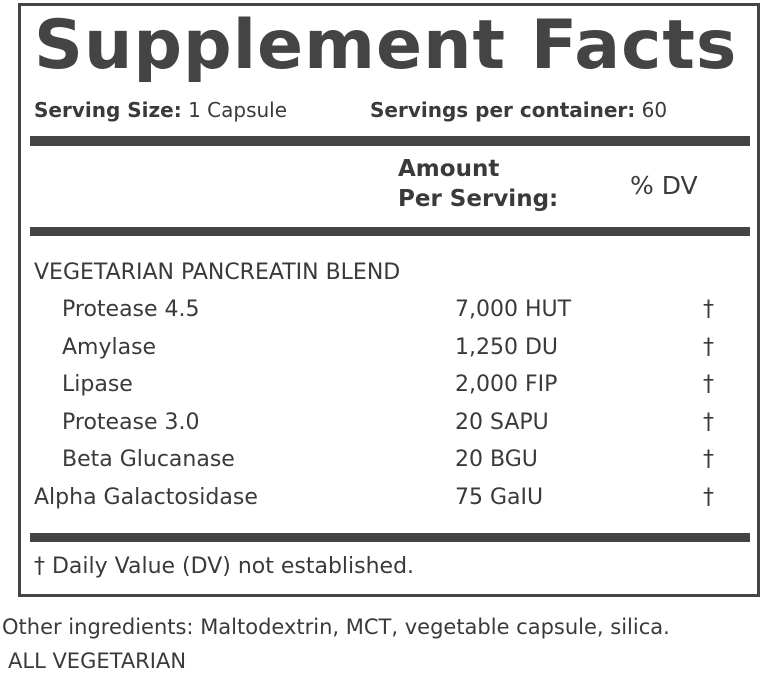  Describe the element at coordinates (507, 347) in the screenshot. I see `ingredient-amount: 1,250 DU` at that location.